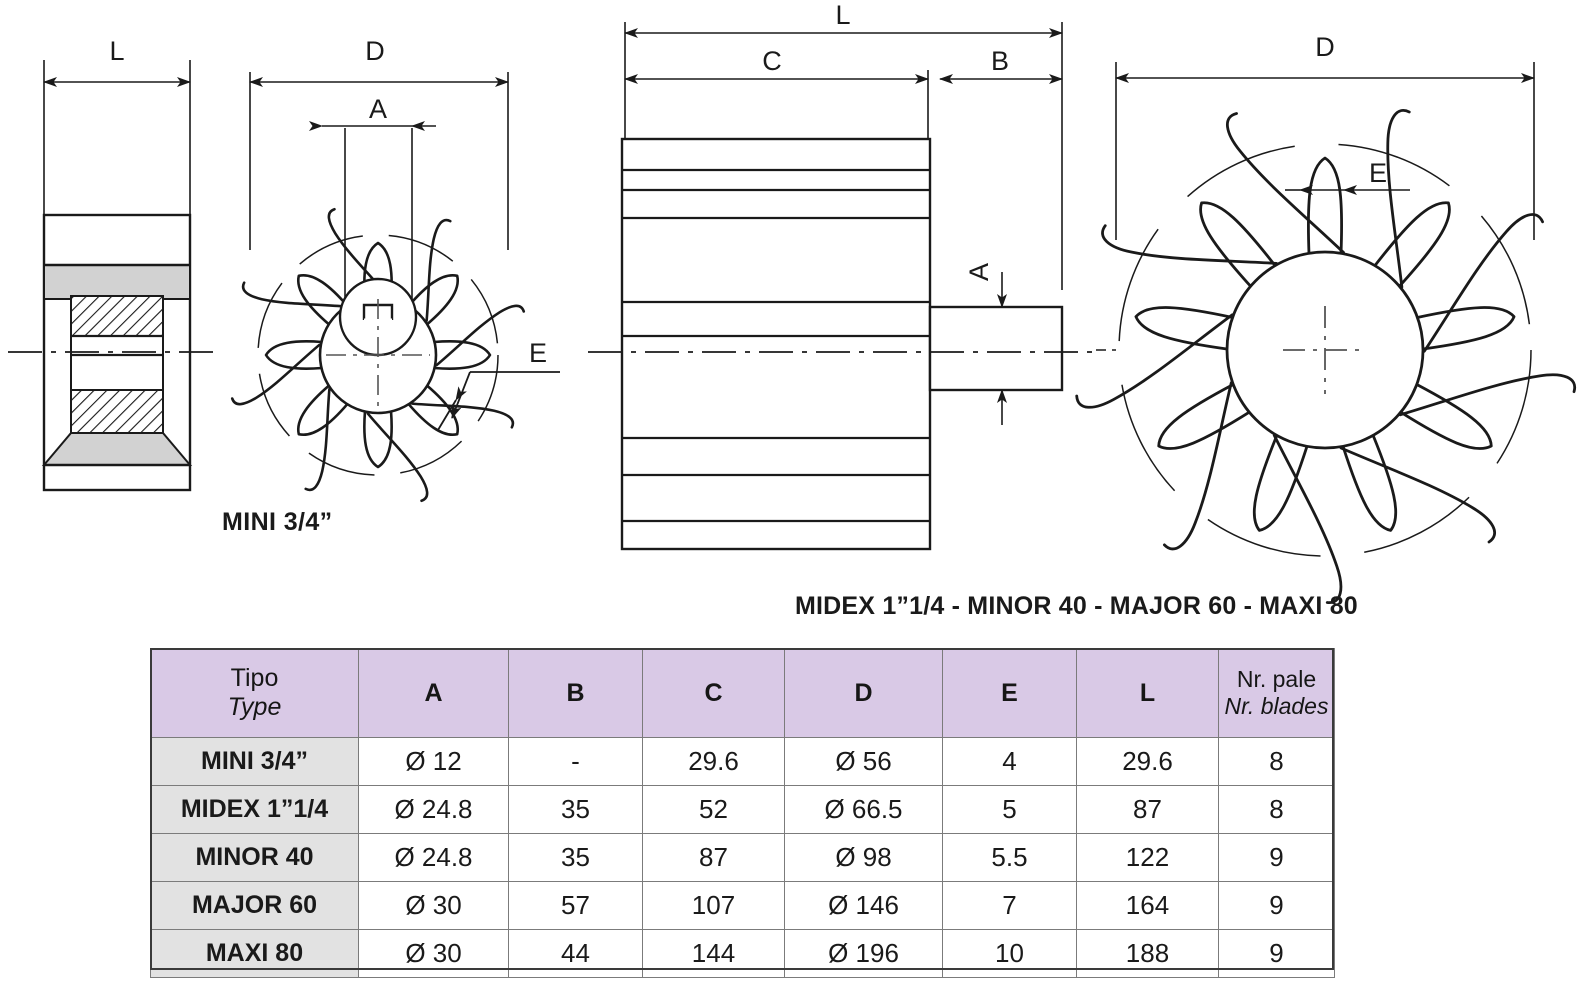 Image resolution: width=1586 pixels, height=1000 pixels. Describe the element at coordinates (1276, 706) in the screenshot. I see `column-header-blades-en: Nr. blades` at that location.